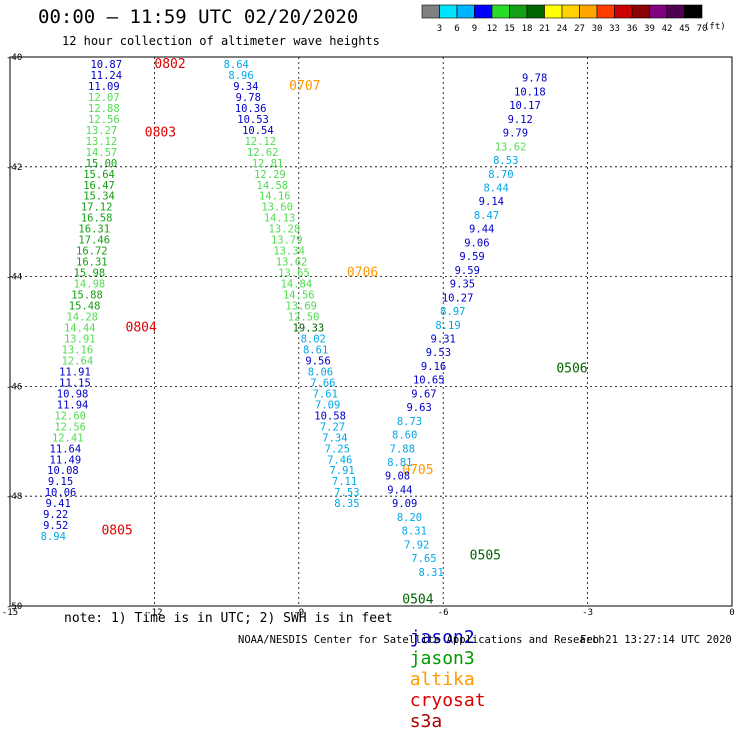 This screenshot has width=740, height=732. I want to click on wave-height-value: 7.25, so click(337, 449).